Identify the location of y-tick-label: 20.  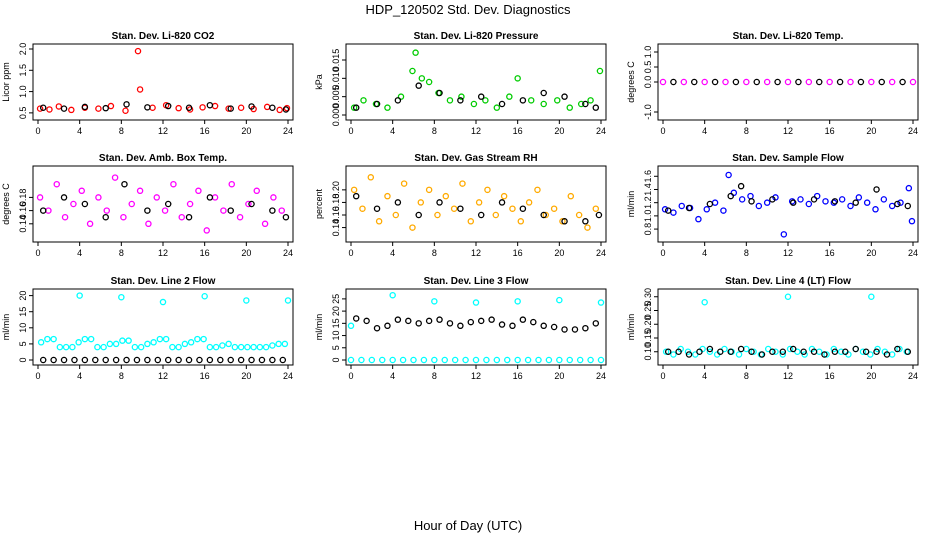
(23, 296).